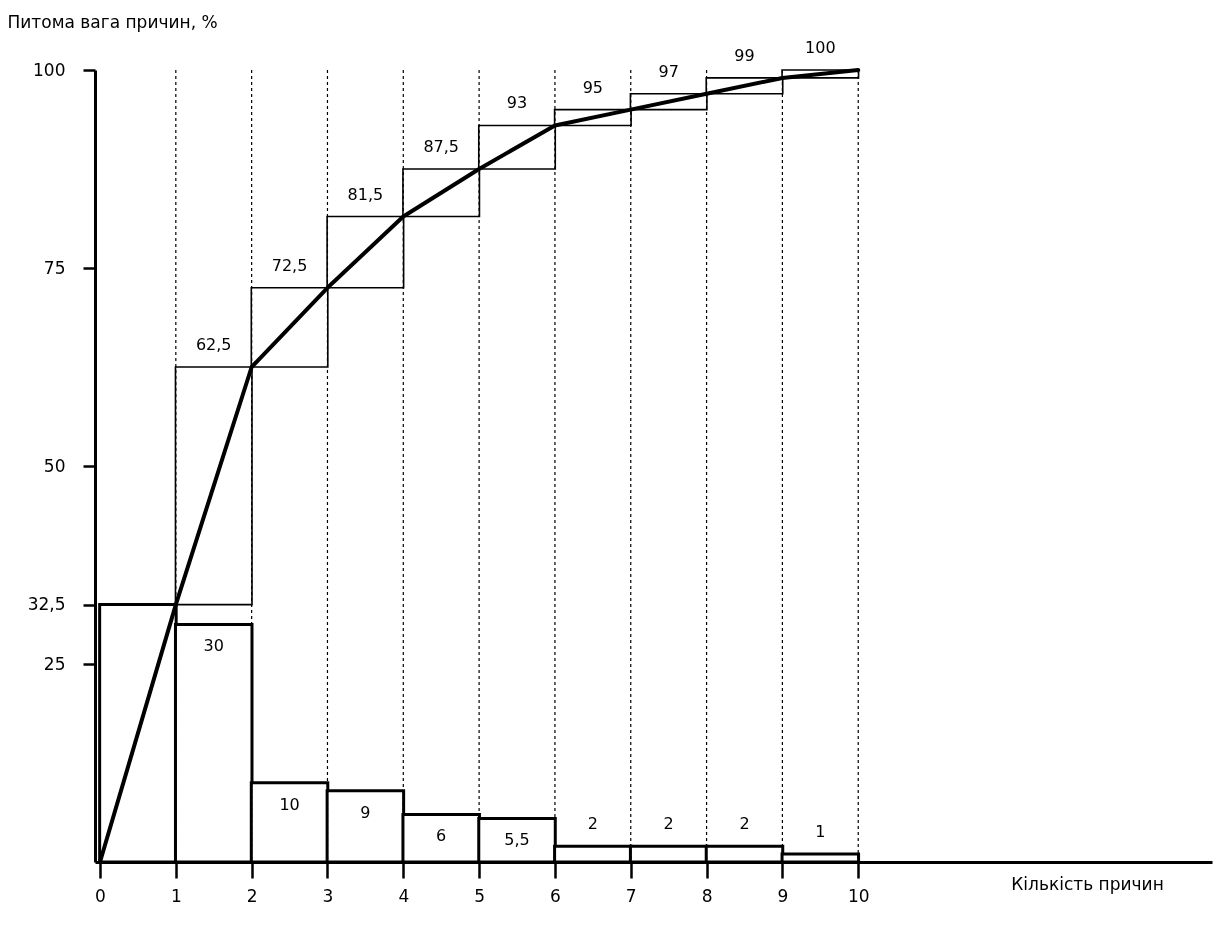 This screenshot has width=1228, height=926. Describe the element at coordinates (365, 194) in the screenshot. I see `data-label: 81,5` at that location.